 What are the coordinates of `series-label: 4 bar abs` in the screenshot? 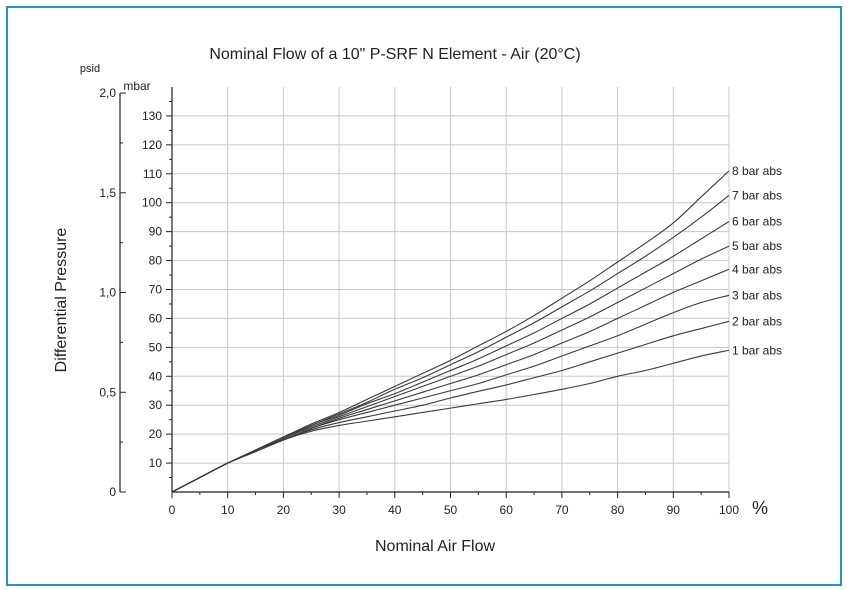 It's located at (757, 269).